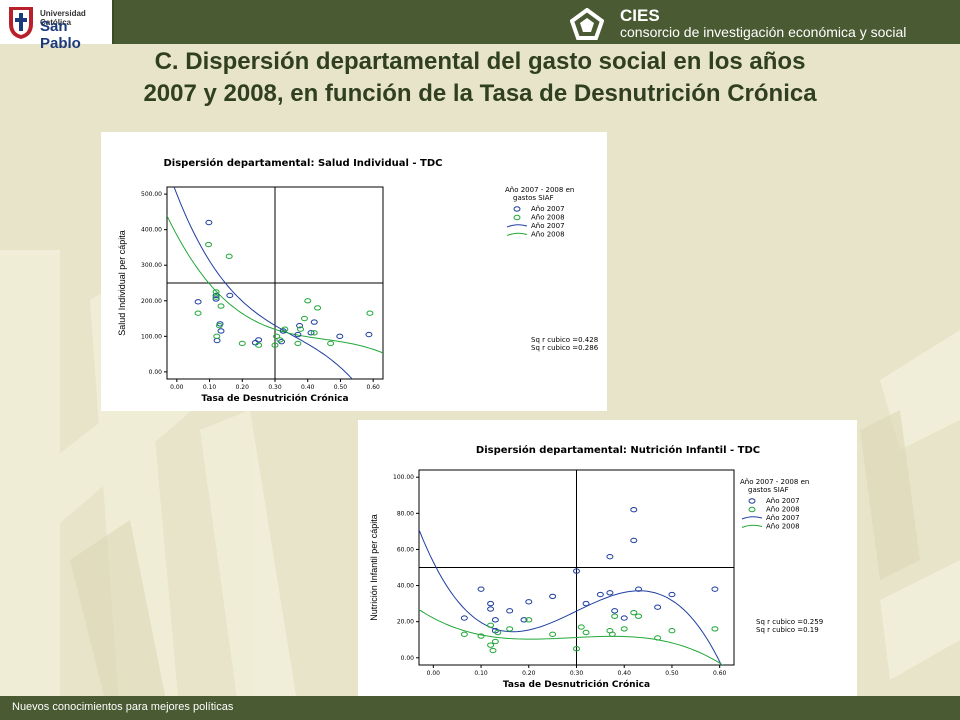 The width and height of the screenshot is (960, 720). I want to click on cies-pentagon-icon, so click(587, 24).